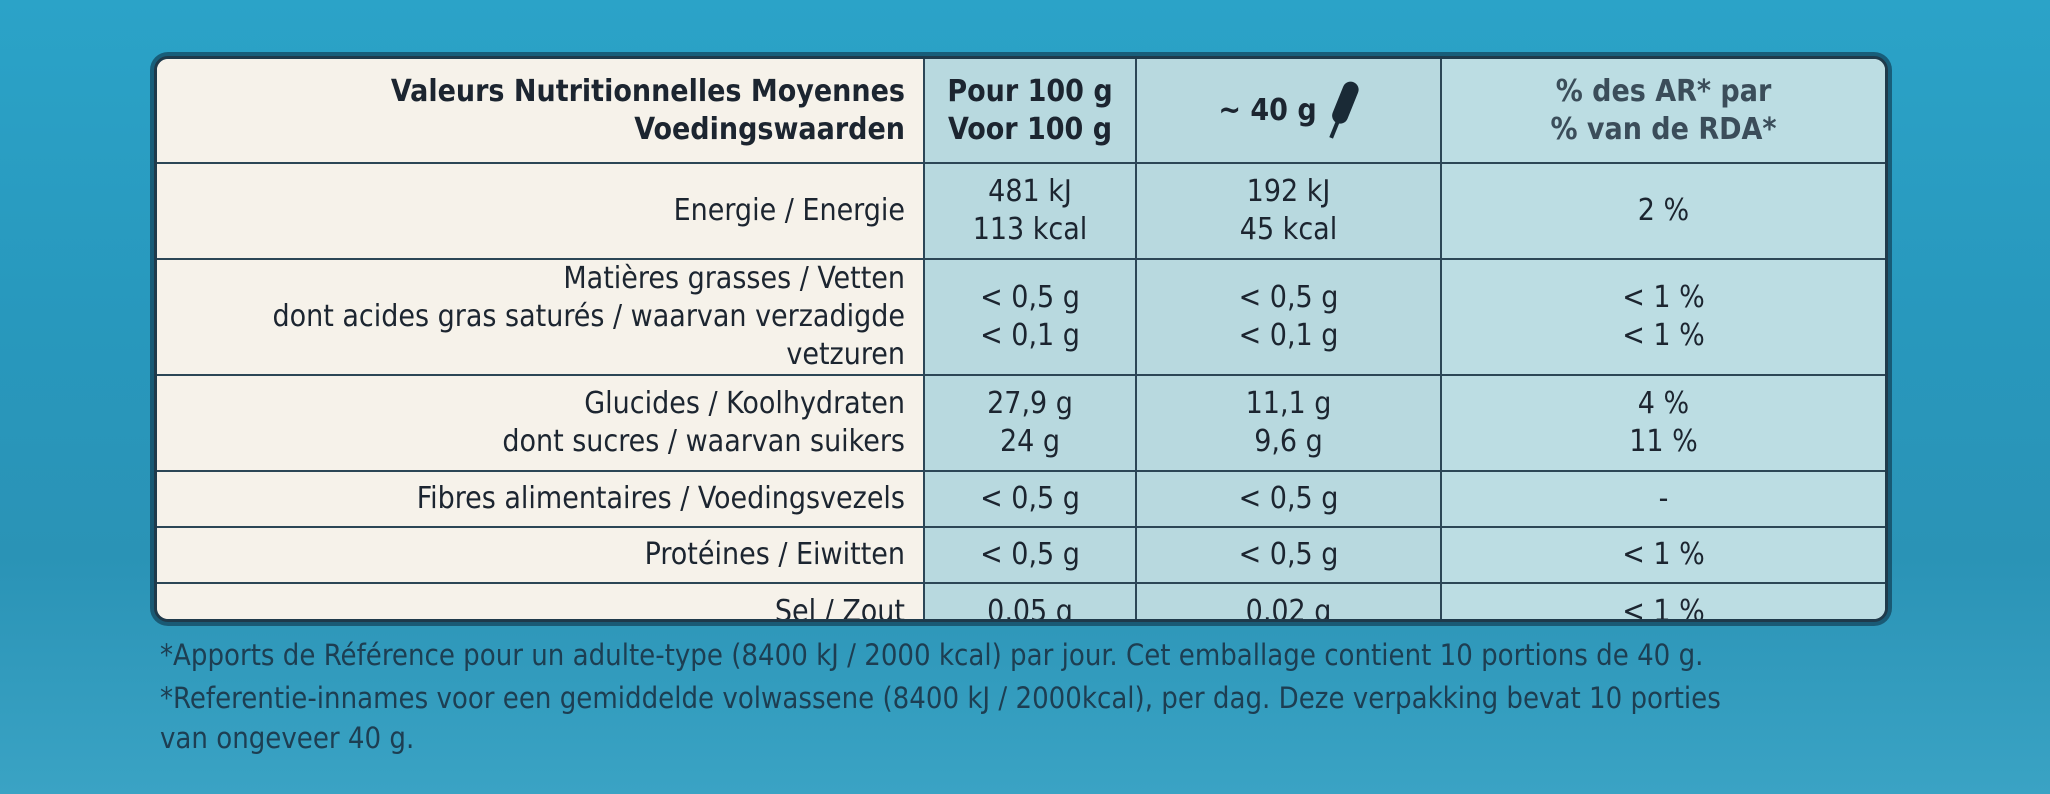 The width and height of the screenshot is (2050, 794). Describe the element at coordinates (541, 211) in the screenshot. I see `row-label: Energie / Energie` at that location.